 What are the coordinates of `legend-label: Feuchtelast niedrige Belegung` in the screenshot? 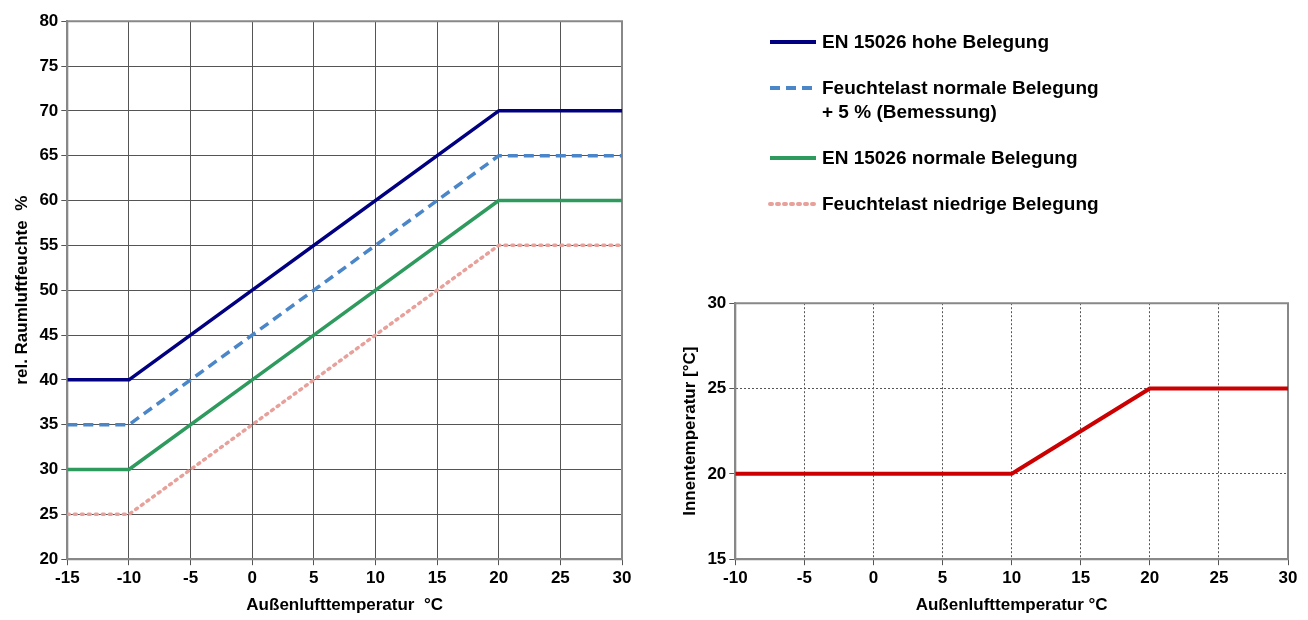 It's located at (961, 204).